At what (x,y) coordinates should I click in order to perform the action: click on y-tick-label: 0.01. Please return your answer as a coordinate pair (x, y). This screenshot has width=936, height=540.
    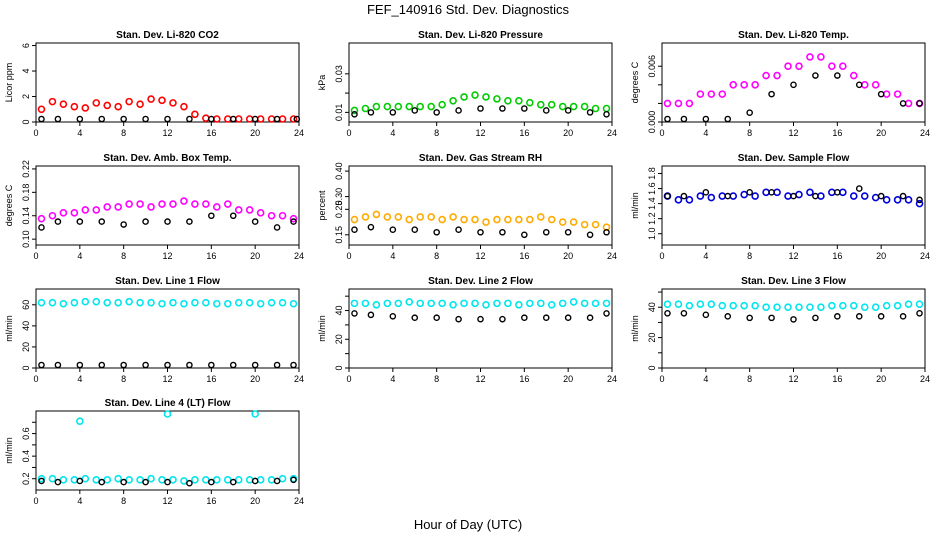
    Looking at the image, I should click on (339, 113).